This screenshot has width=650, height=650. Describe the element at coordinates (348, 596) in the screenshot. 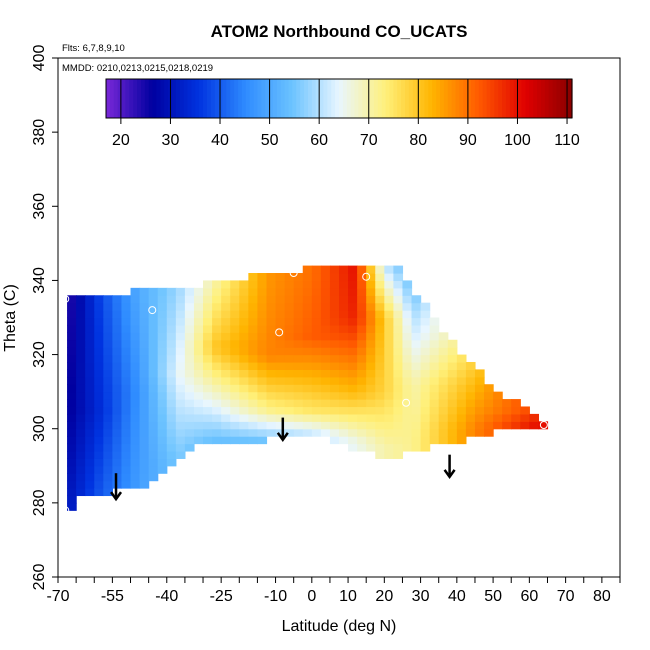

I see `x-tick-label: 10` at that location.